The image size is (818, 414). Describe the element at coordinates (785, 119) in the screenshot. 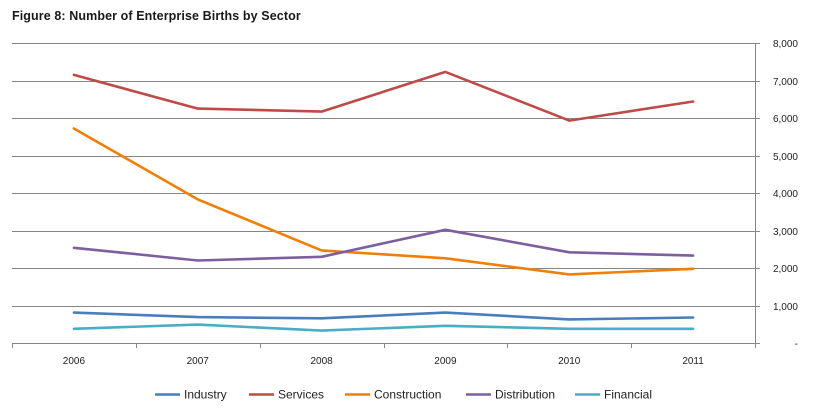

I see `y-tick-label: 6,000` at that location.